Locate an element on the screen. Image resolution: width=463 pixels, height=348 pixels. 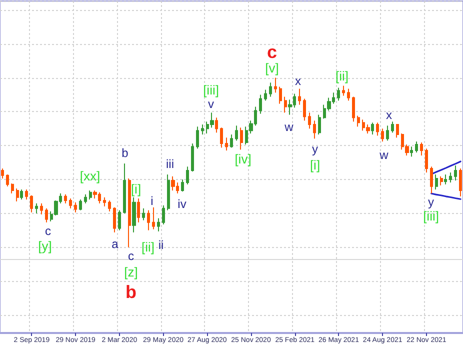
annotation: [xx] is located at coordinates (90, 176).